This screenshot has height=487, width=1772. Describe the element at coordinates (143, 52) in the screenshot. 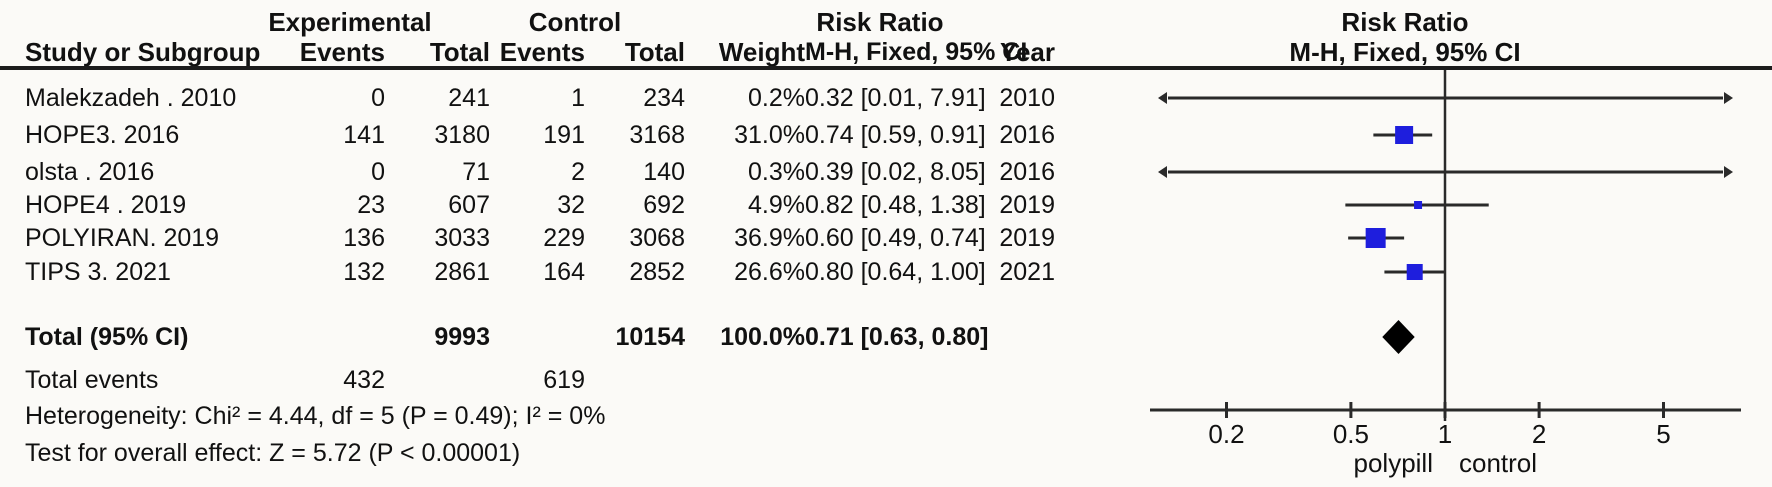

I see `header-study: Study or Subgroup` at that location.